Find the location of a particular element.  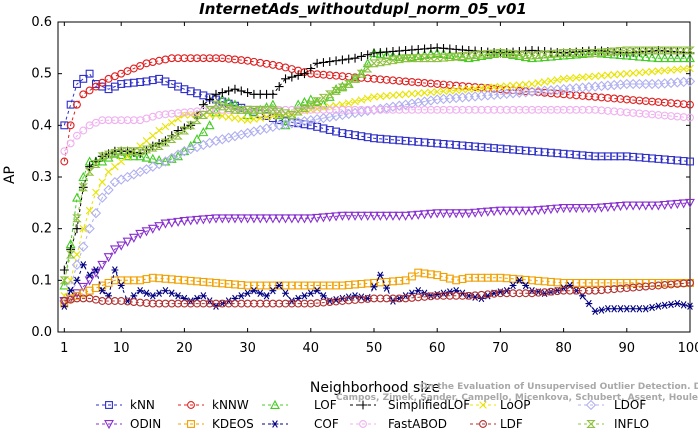

legend-label: LOF is located at coordinates (325, 405).